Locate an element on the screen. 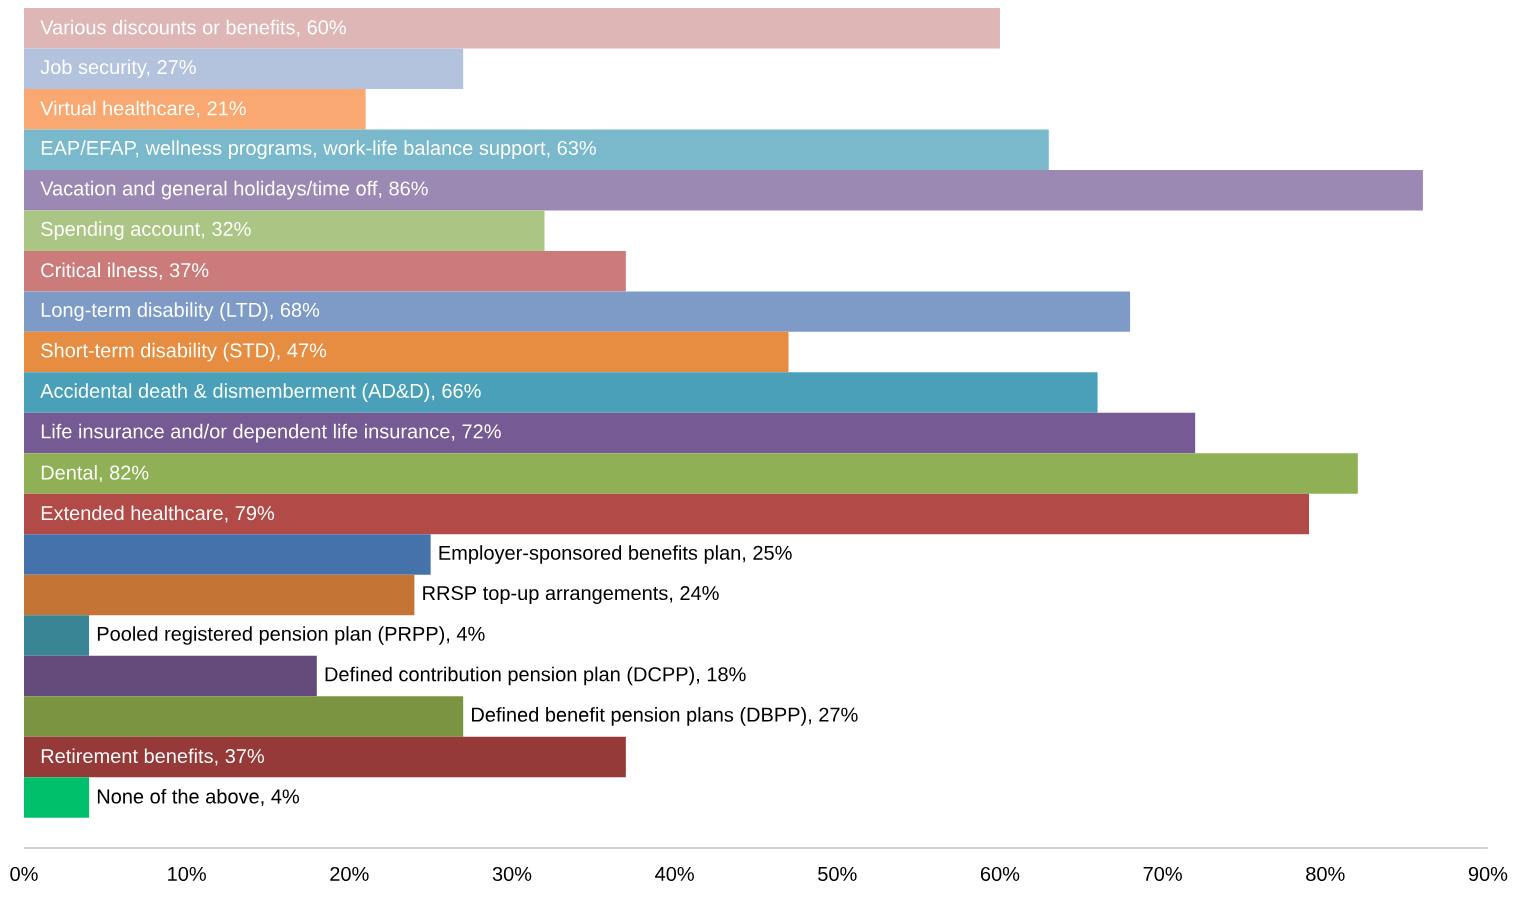 This screenshot has height=897, width=1522. y-tick-label: Critical ilness, 37% is located at coordinates (125, 271).